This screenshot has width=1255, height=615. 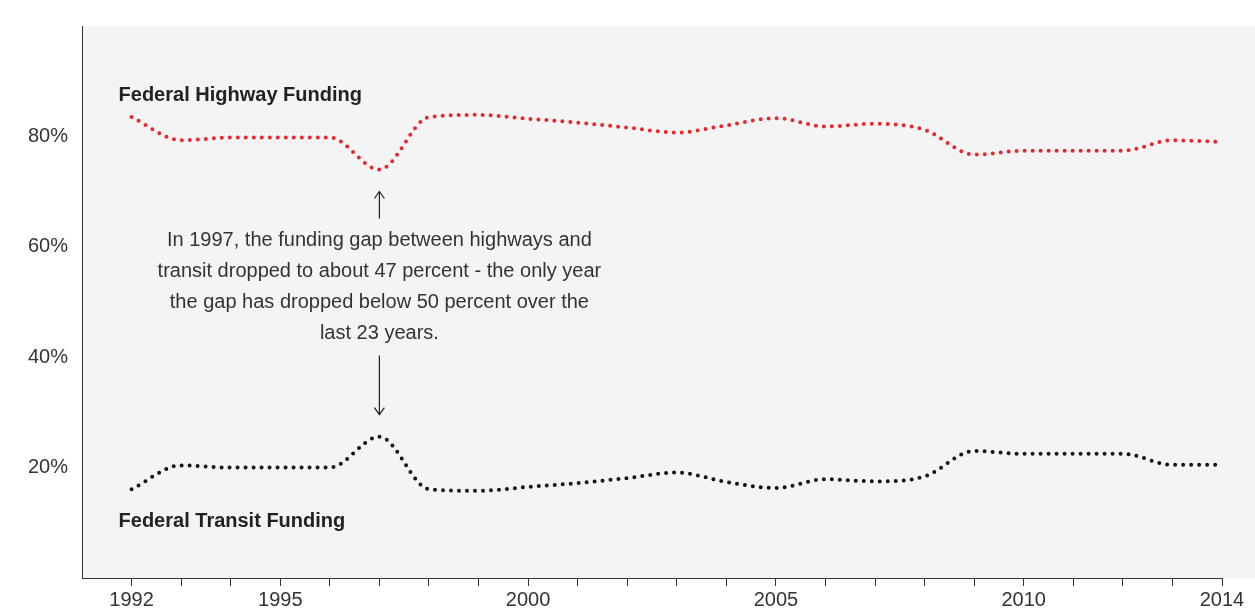 I want to click on y-tick-label: 80%, so click(x=48, y=134).